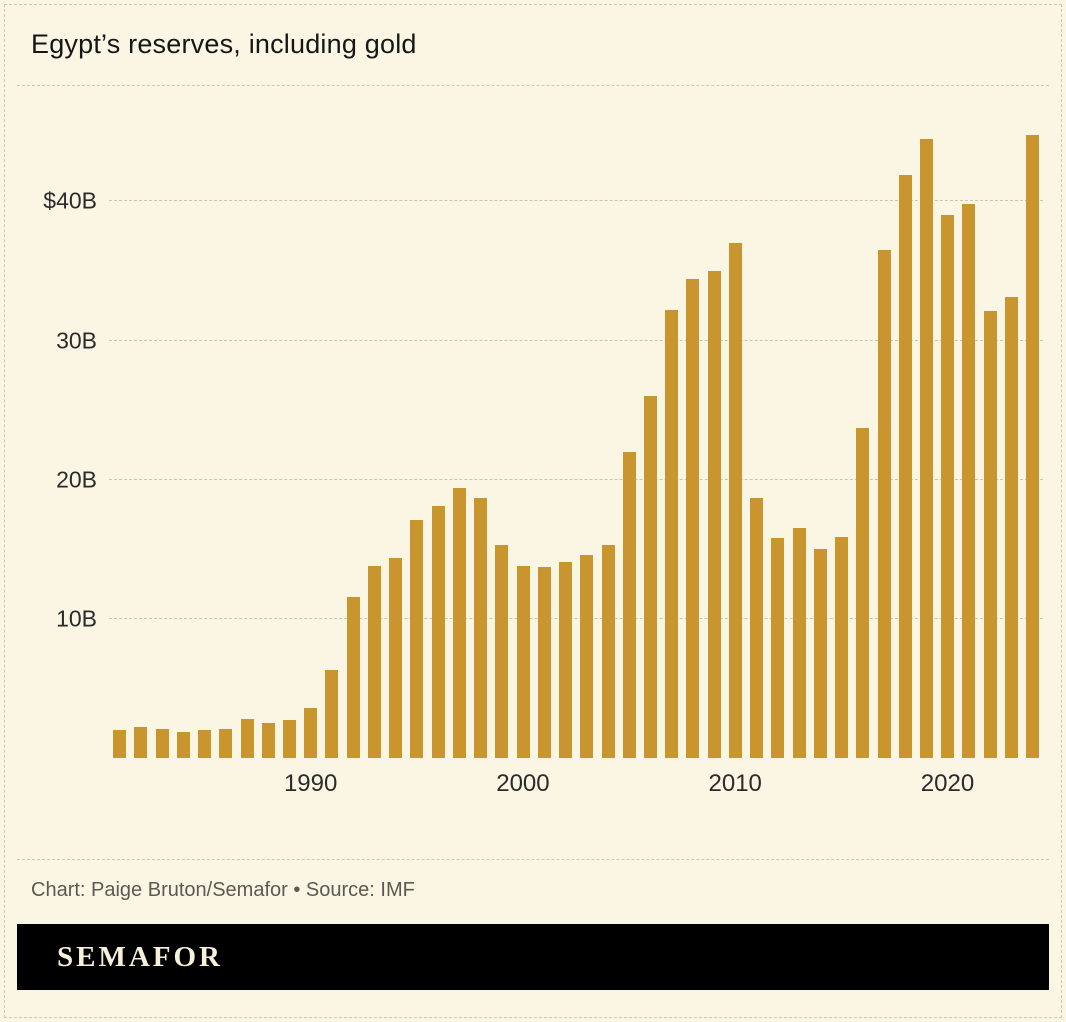 This screenshot has width=1066, height=1022. What do you see at coordinates (120, 744) in the screenshot?
I see `bar-1981` at bounding box center [120, 744].